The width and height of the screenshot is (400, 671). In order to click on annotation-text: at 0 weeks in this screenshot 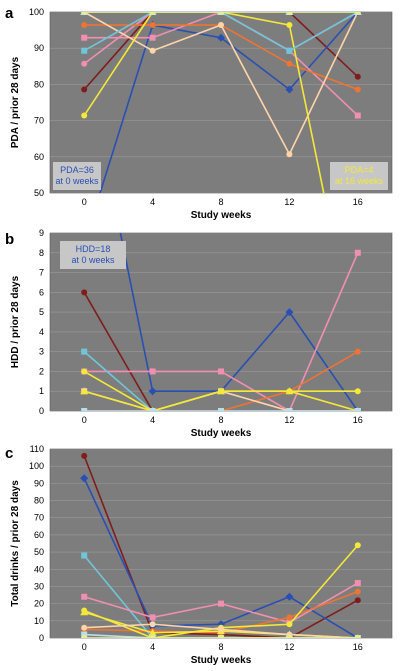, I will do `click(93, 260)`.